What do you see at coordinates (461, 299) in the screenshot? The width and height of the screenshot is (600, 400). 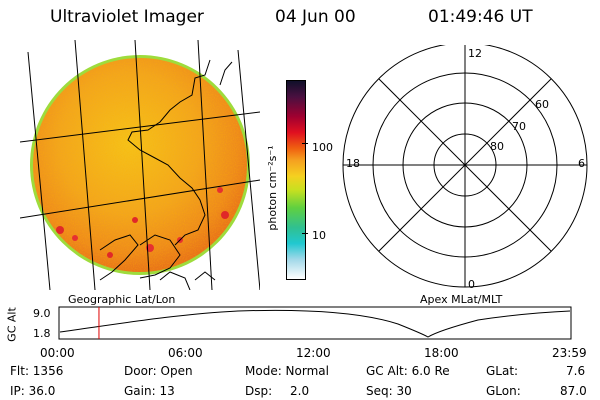 I see `apex-panel-label: Apex MLat/MLT` at bounding box center [461, 299].